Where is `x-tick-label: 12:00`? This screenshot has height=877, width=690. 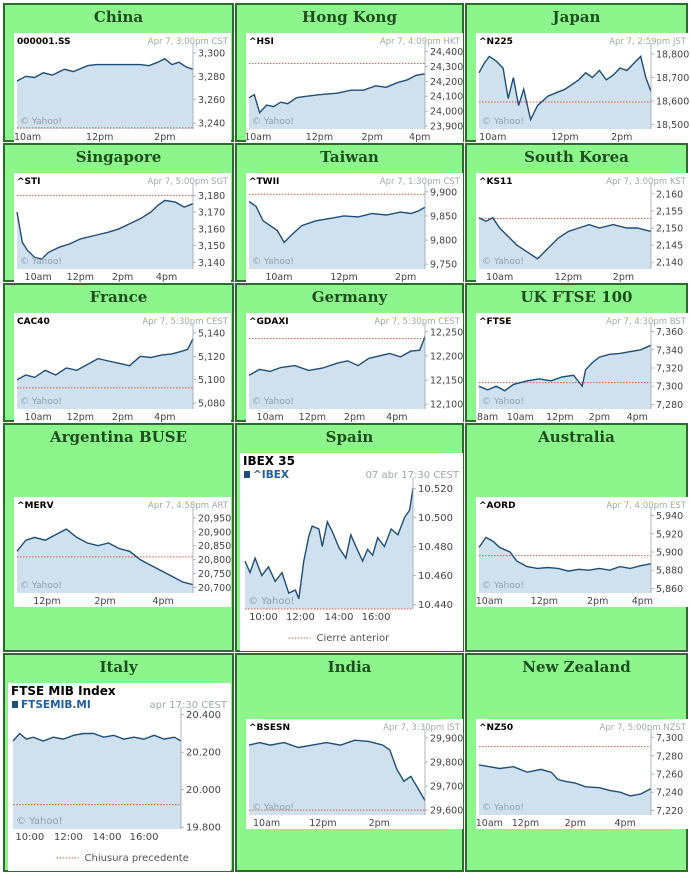
x-tick-label: 12:00 is located at coordinates (68, 837).